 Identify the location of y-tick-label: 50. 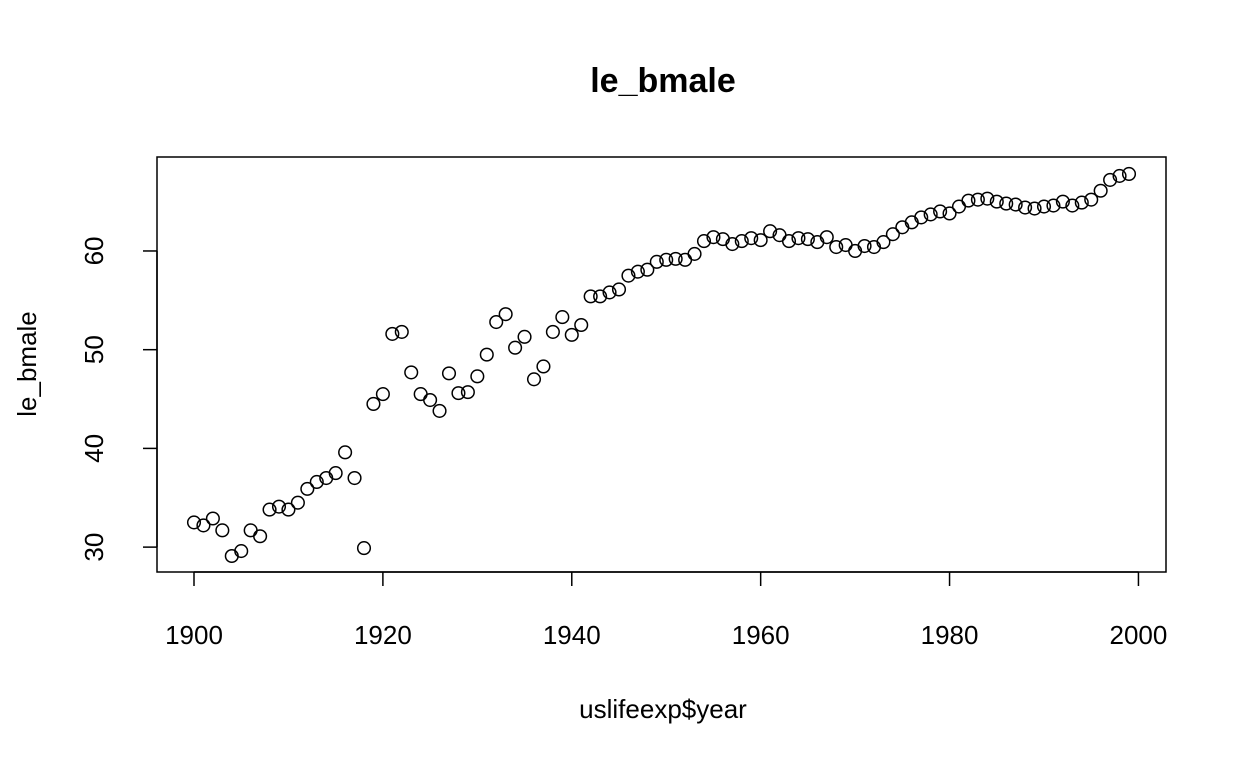
(94, 349).